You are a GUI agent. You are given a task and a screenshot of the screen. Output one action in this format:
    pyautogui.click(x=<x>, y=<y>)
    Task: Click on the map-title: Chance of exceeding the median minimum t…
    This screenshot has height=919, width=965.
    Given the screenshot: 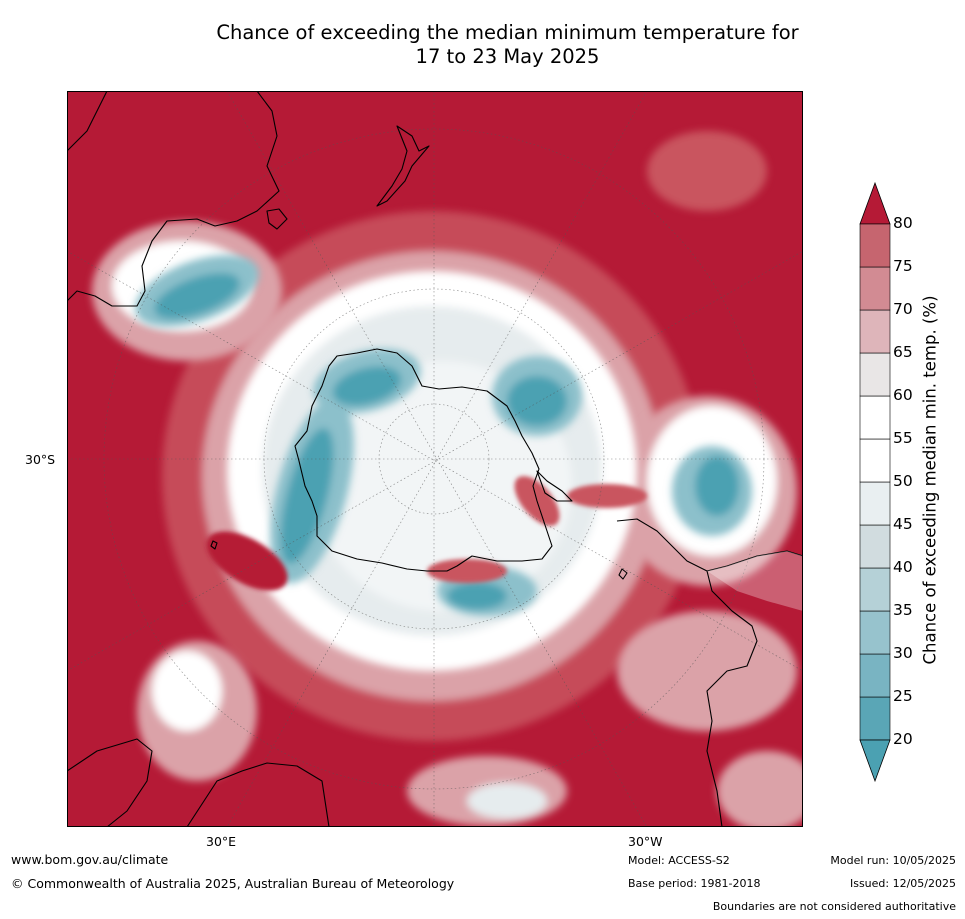 What is the action you would take?
    pyautogui.click(x=482, y=45)
    